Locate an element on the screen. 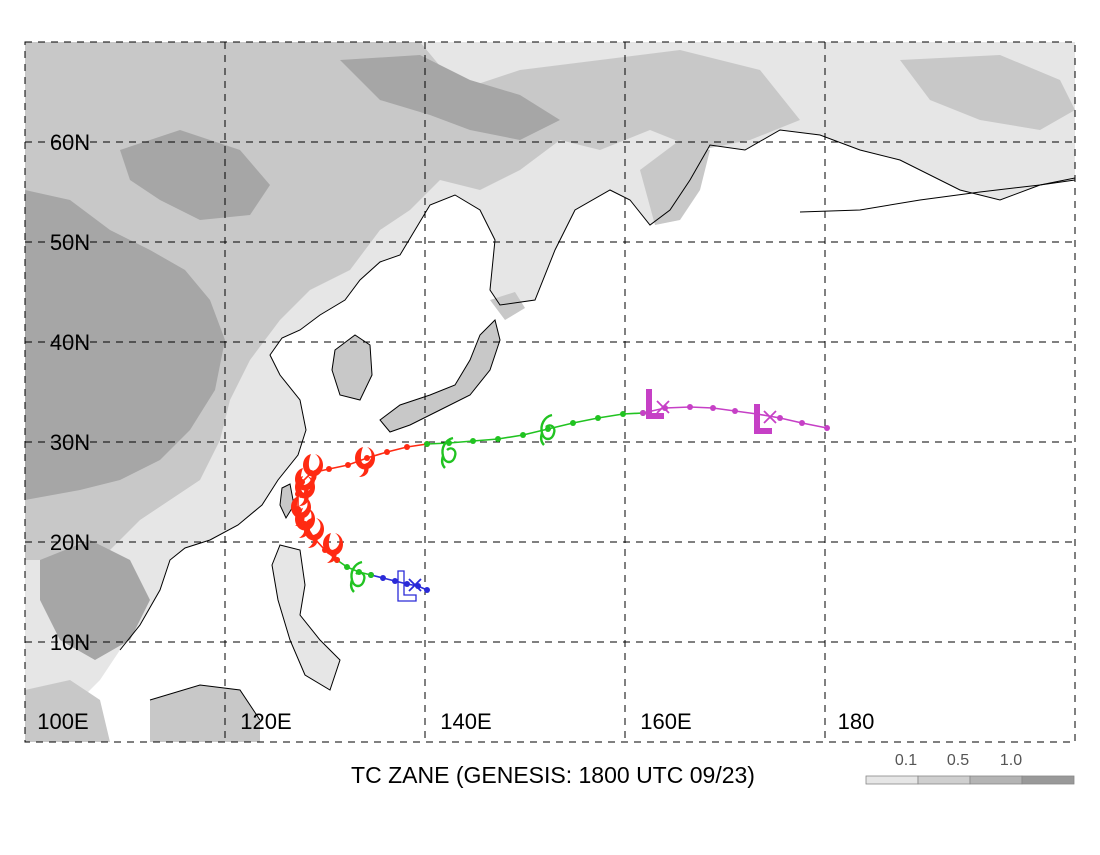  lat-label-30n: 30N is located at coordinates (70, 442).